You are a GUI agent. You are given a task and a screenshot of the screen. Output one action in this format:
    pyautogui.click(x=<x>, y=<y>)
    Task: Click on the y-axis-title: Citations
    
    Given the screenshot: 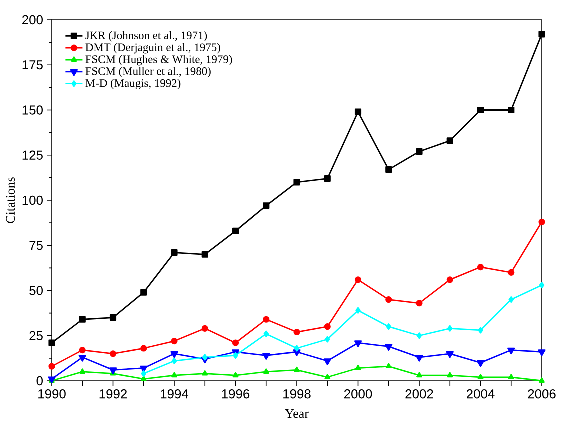 What is the action you would take?
    pyautogui.click(x=11, y=201)
    